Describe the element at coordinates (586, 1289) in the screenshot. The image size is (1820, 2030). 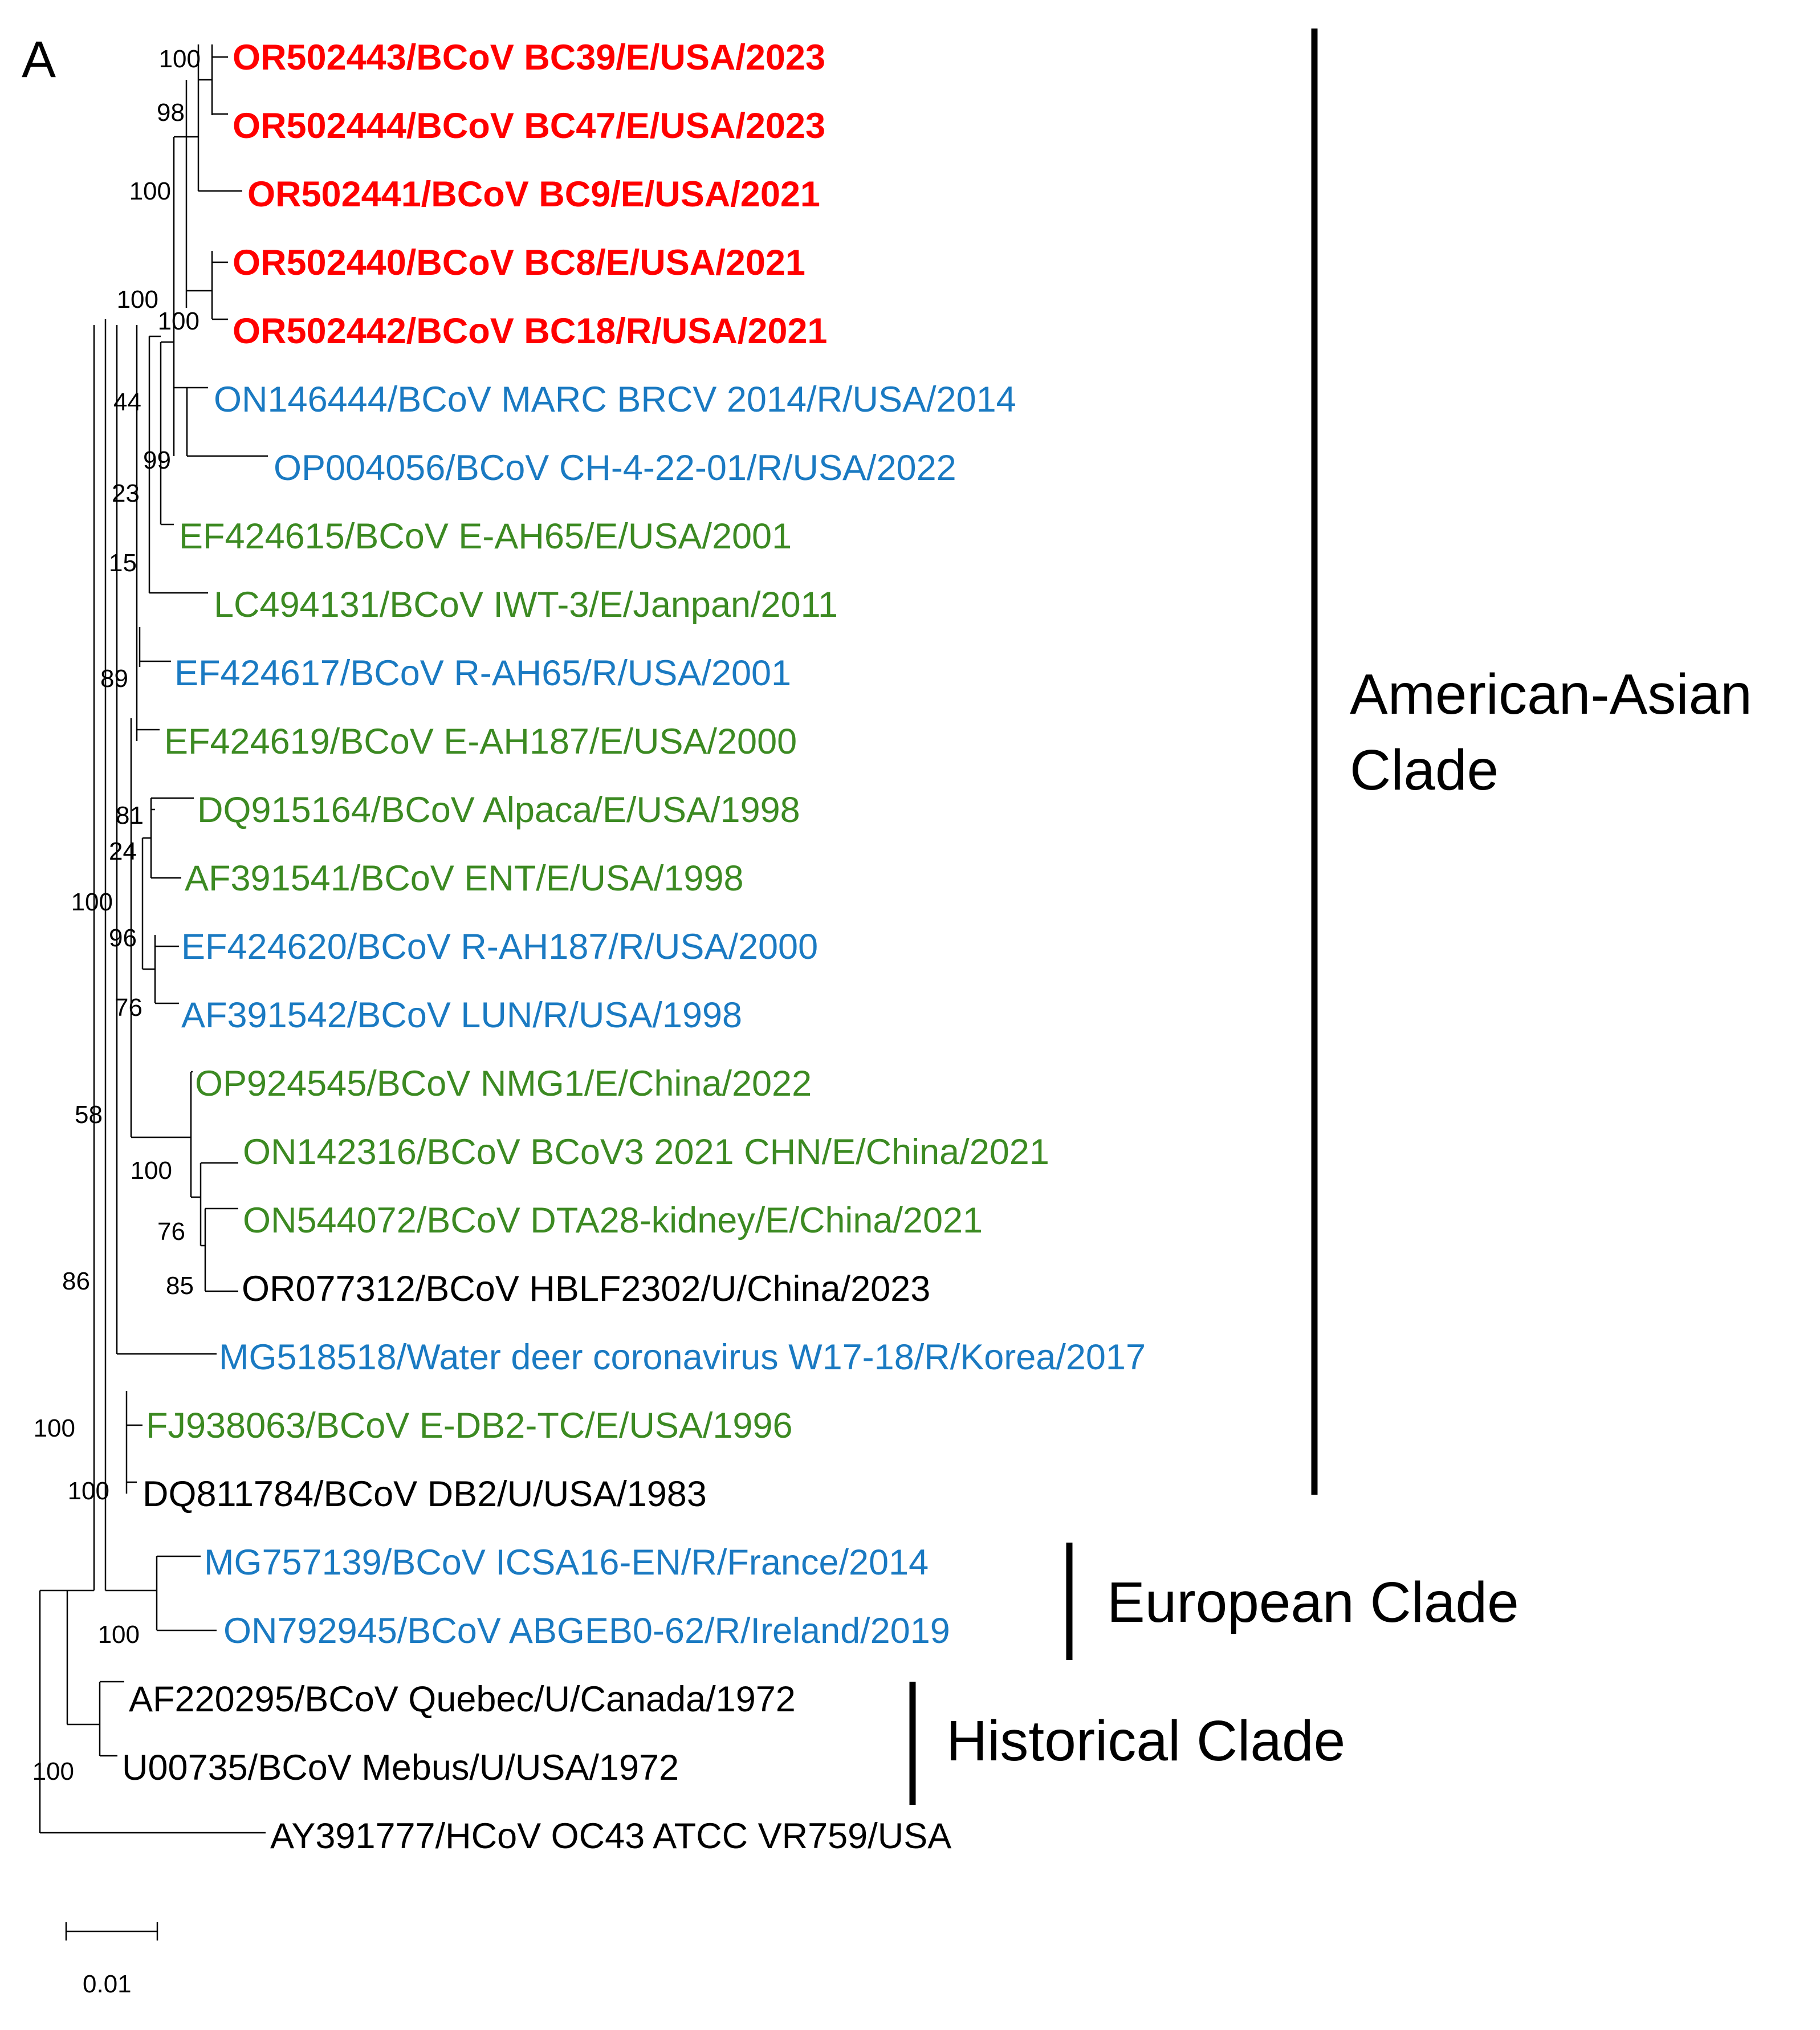
I see `taxon-label: OR077312/BCoV HBLF2302/U/China/2023` at that location.